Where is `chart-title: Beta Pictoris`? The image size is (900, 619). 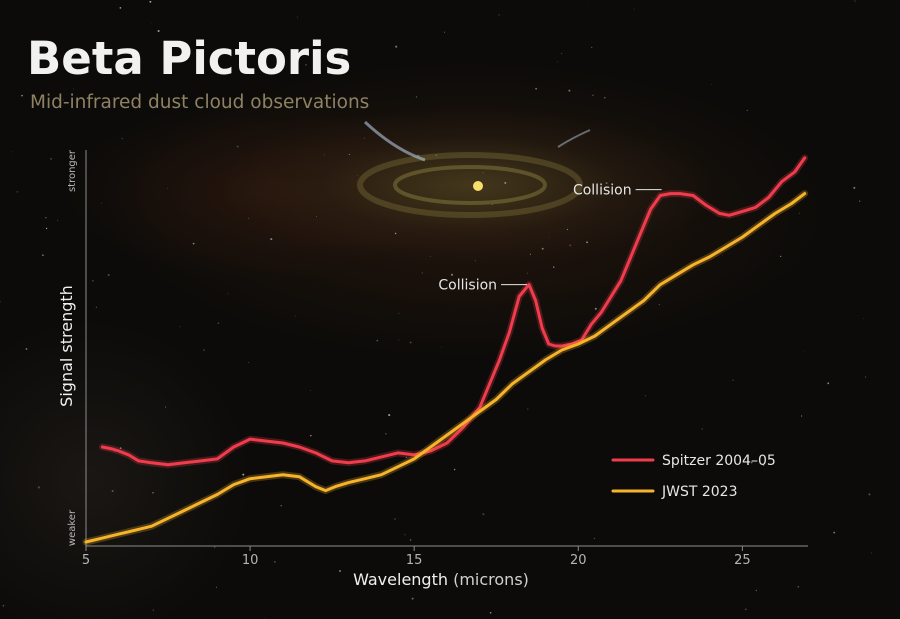
chart-title: Beta Pictoris is located at coordinates (189, 58).